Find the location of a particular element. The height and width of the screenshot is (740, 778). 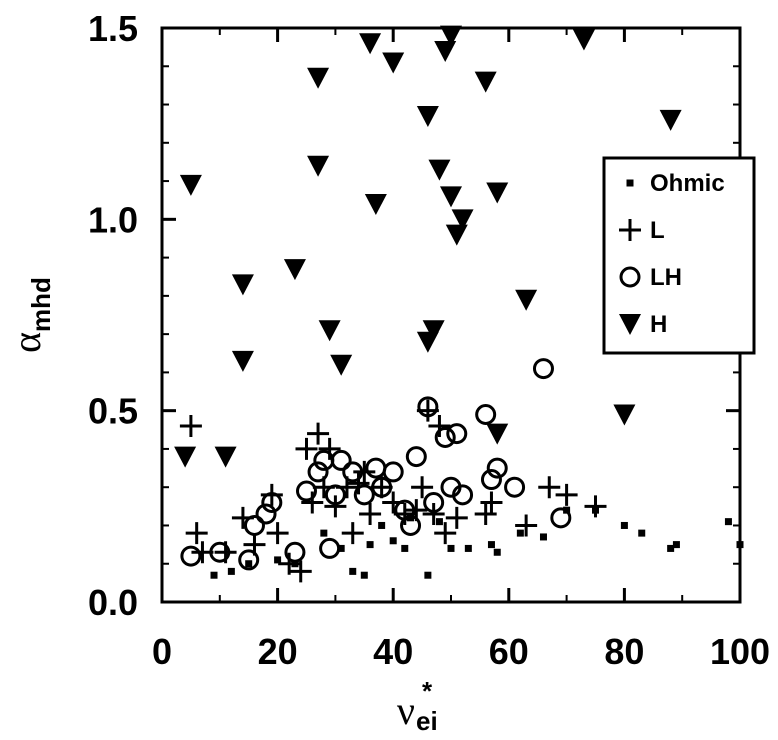

legend-label-l: L is located at coordinates (657, 230).